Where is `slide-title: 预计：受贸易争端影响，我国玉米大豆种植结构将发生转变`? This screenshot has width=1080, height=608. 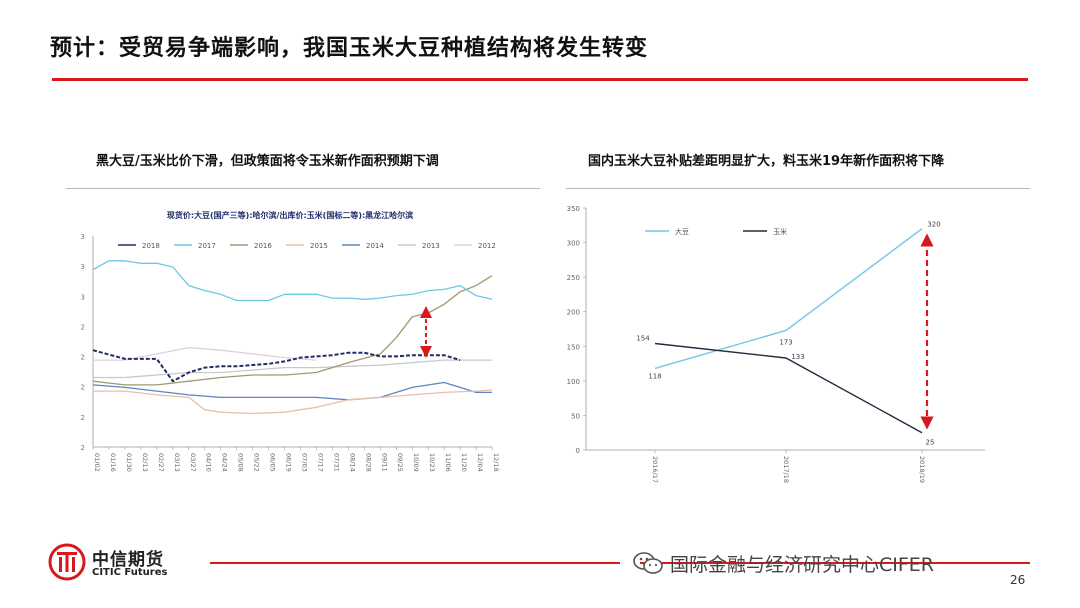 slide-title: 预计：受贸易争端影响，我国玉米大豆种植结构将发生转变 is located at coordinates (349, 48).